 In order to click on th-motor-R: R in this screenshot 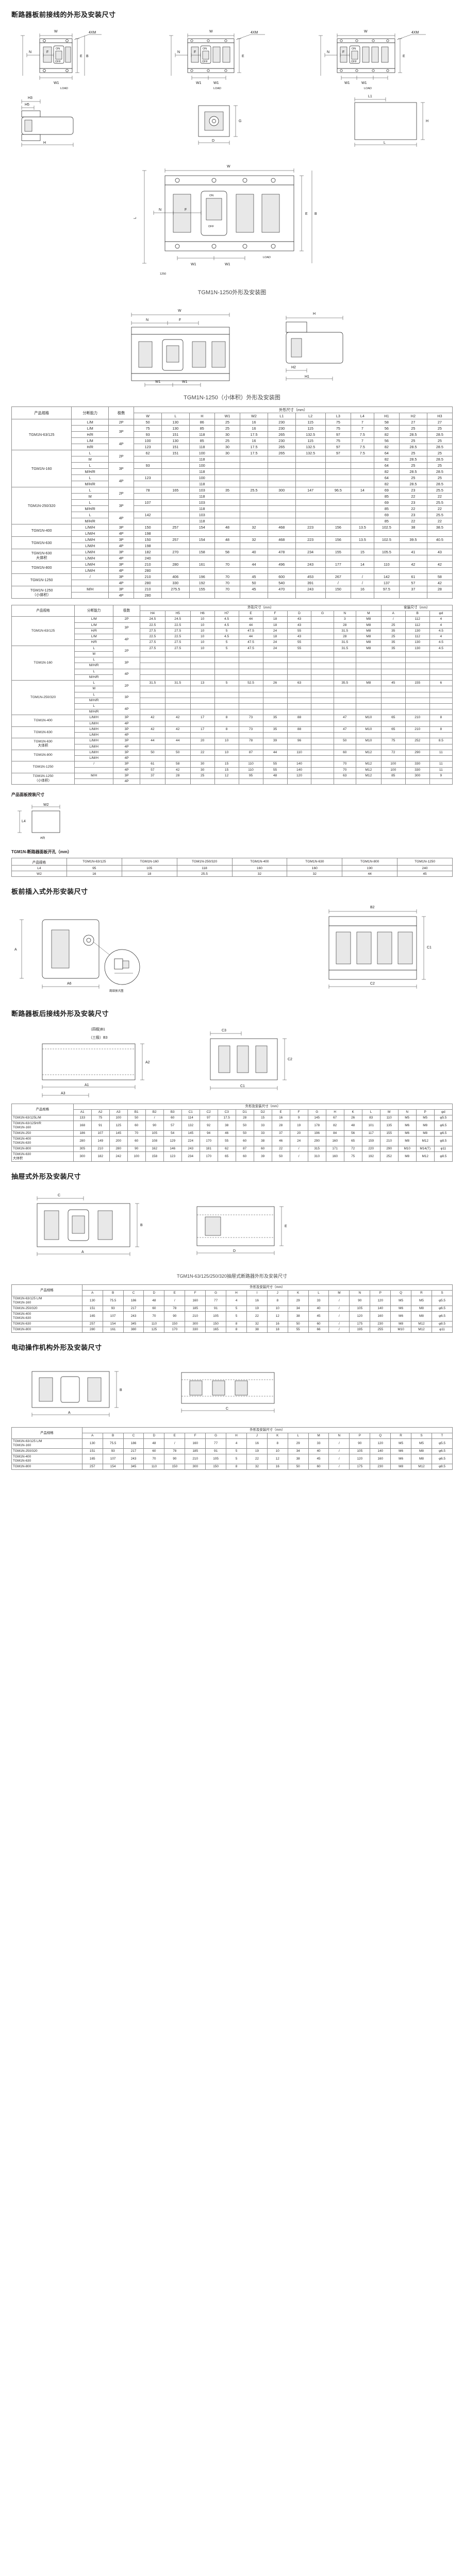, I will do `click(401, 1436)`.